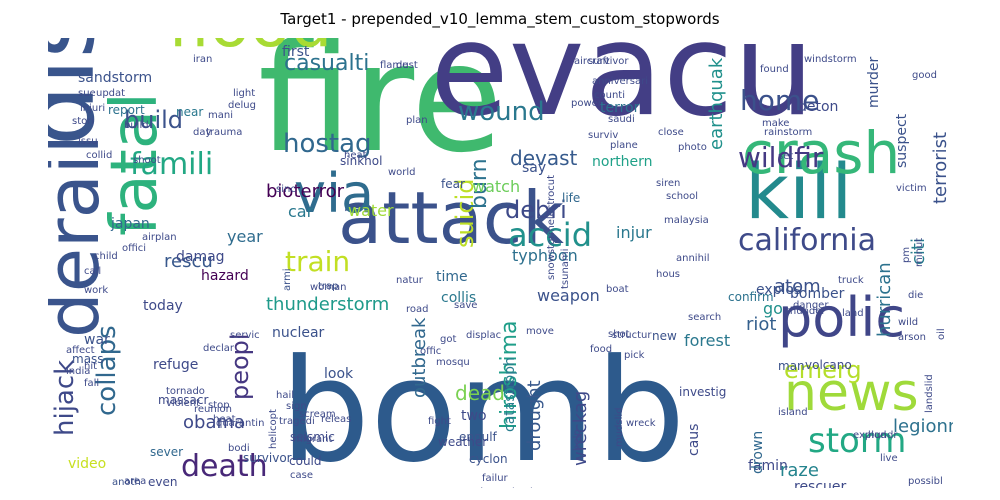 The width and height of the screenshot is (1000, 500). Describe the element at coordinates (225, 276) in the screenshot. I see `word-hazard: hazard` at that location.